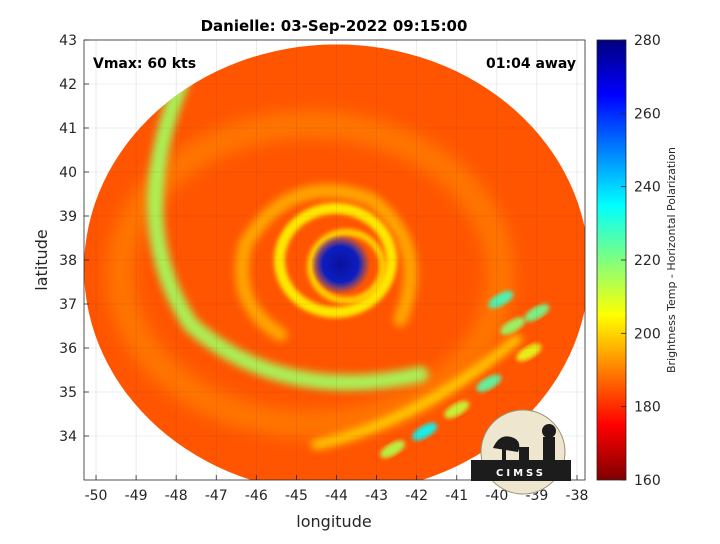 This screenshot has height=544, width=720. Describe the element at coordinates (68, 261) in the screenshot. I see `y-tick-label: 38` at that location.